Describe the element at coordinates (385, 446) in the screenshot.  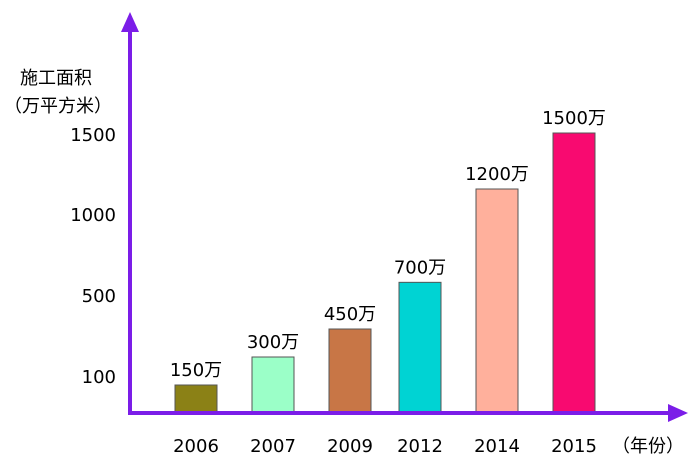
I see `x-tick-labels-group: 2006 2007 2009 2012 2014 2015` at that location.